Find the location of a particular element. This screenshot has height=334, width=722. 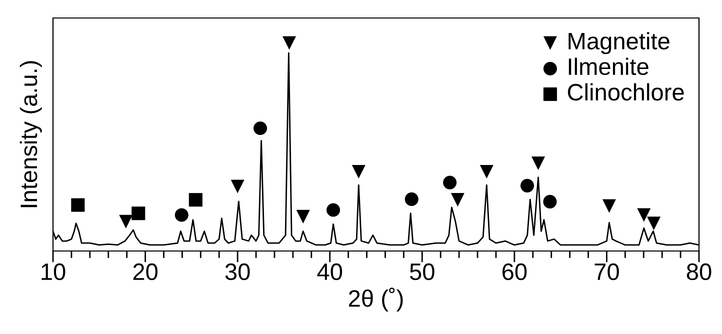

x-tick-label: 20 is located at coordinates (145, 271).